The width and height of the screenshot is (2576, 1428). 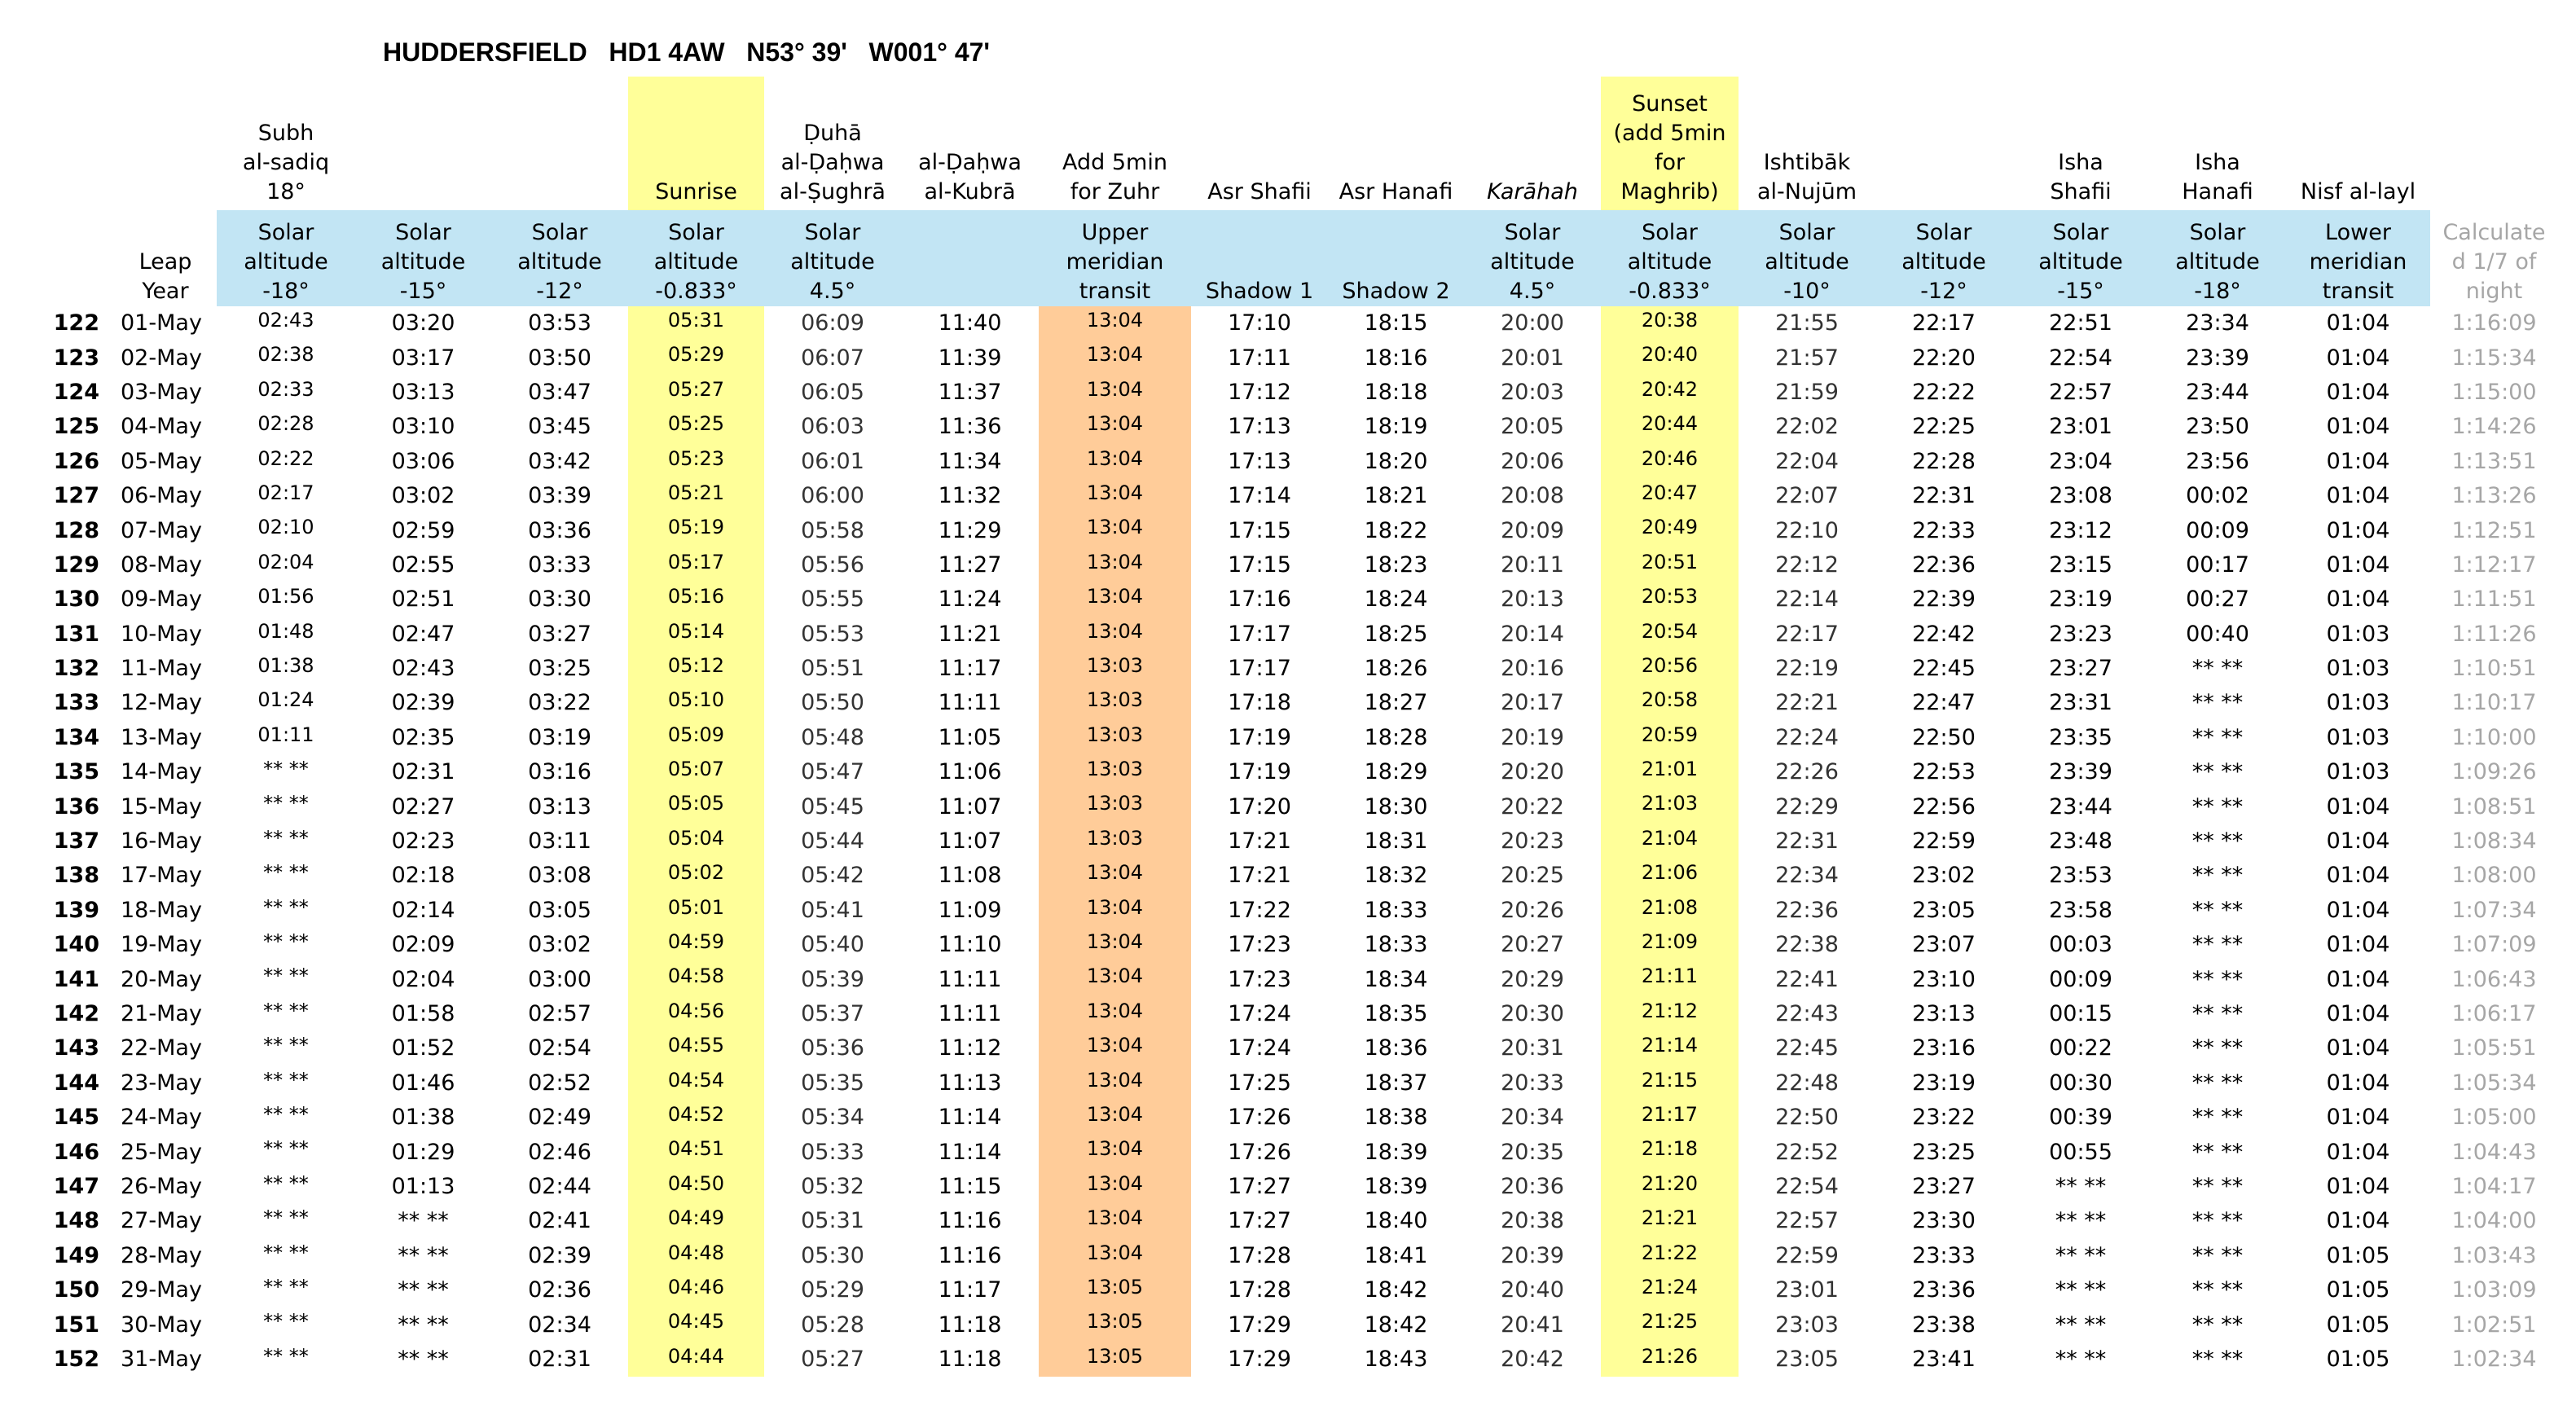 What do you see at coordinates (2358, 772) in the screenshot?
I see `cell-nisf: 01:03` at bounding box center [2358, 772].